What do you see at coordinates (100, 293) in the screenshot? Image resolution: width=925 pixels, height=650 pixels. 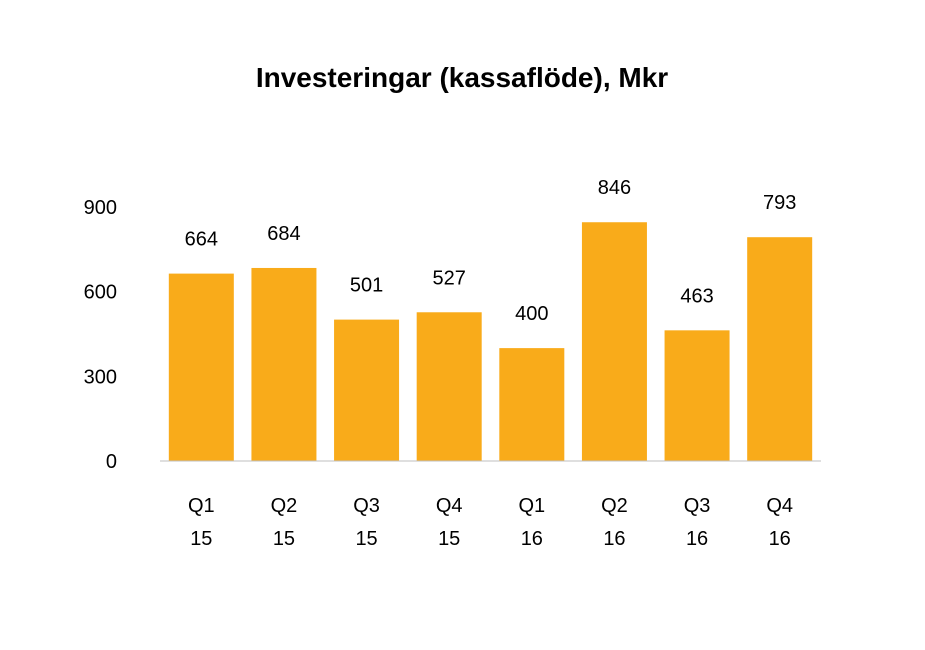 I see `y-tick-label: 600` at bounding box center [100, 293].